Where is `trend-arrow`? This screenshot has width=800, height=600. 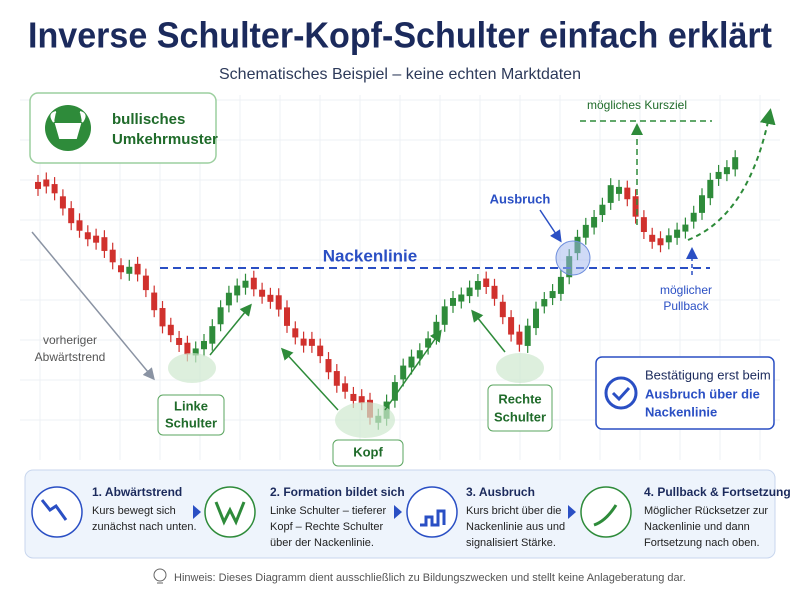
trend-arrow is located at coordinates (93, 306).